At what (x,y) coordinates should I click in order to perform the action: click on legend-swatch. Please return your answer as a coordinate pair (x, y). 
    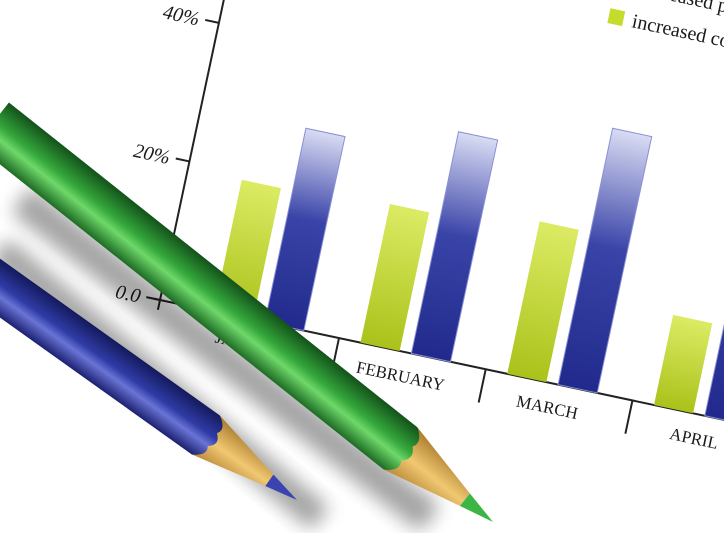
    Looking at the image, I should click on (616, 17).